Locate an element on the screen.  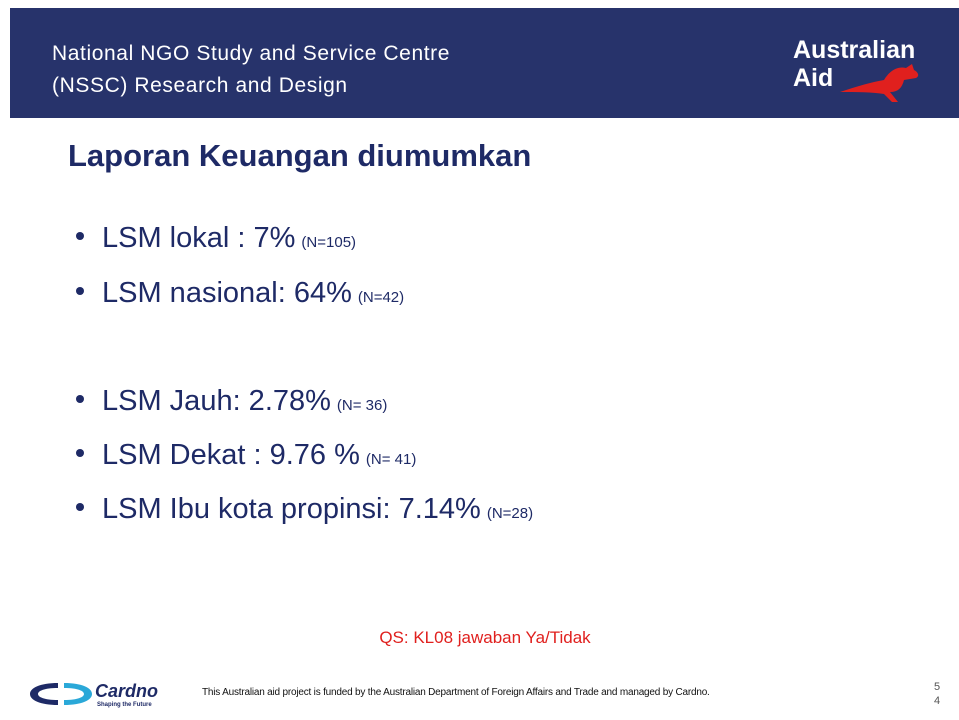
bullet-item: LSM Dekat : 9.76 % (N= 41) is located at coordinates (246, 455).